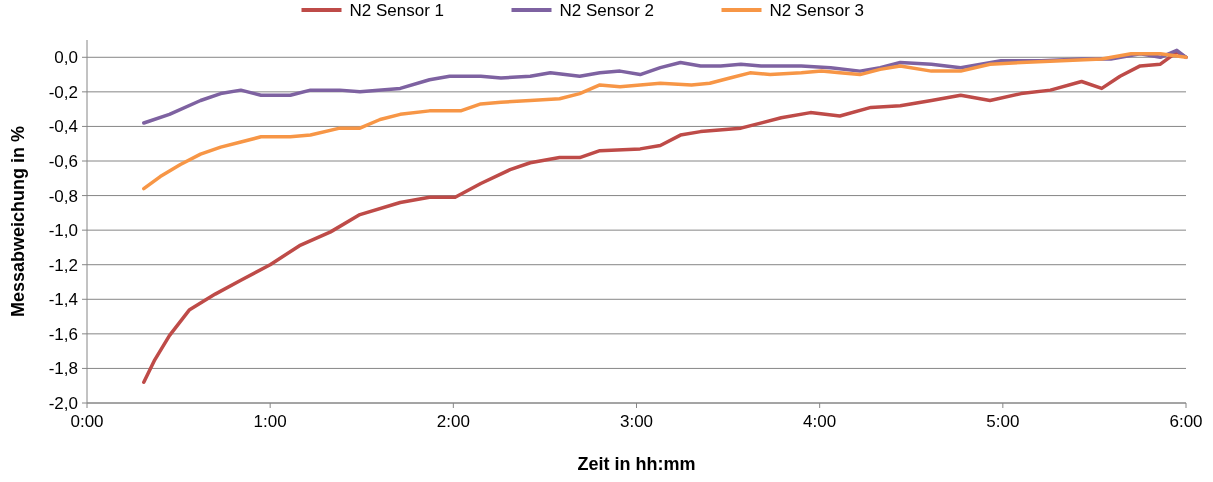  What do you see at coordinates (18, 221) in the screenshot?
I see `y-axis-title: Messabweichung in %` at bounding box center [18, 221].